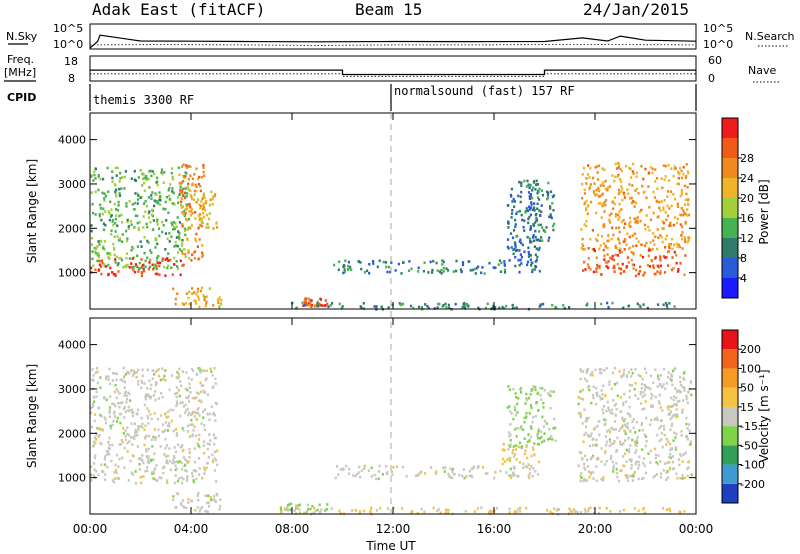 The height and width of the screenshot is (554, 800). What do you see at coordinates (72, 184) in the screenshot?
I see `y-tick-label: 3000` at bounding box center [72, 184].